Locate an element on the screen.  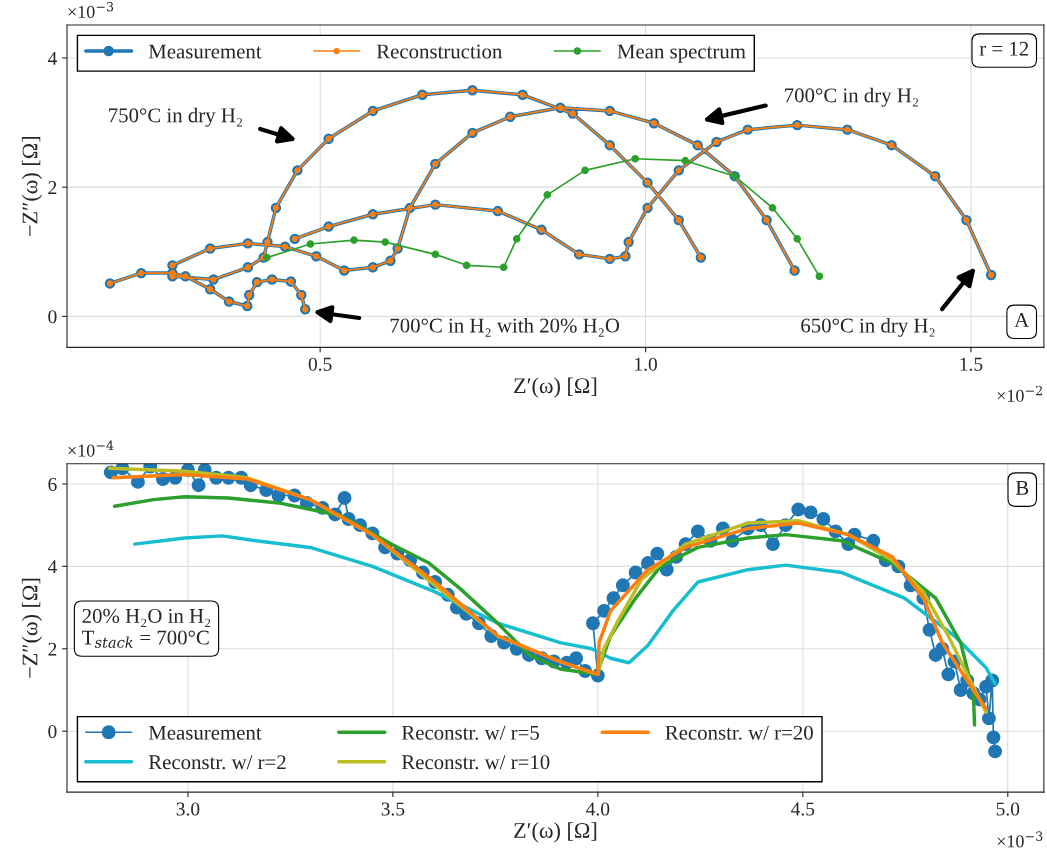
x-tick-label: 4.0 is located at coordinates (598, 809).